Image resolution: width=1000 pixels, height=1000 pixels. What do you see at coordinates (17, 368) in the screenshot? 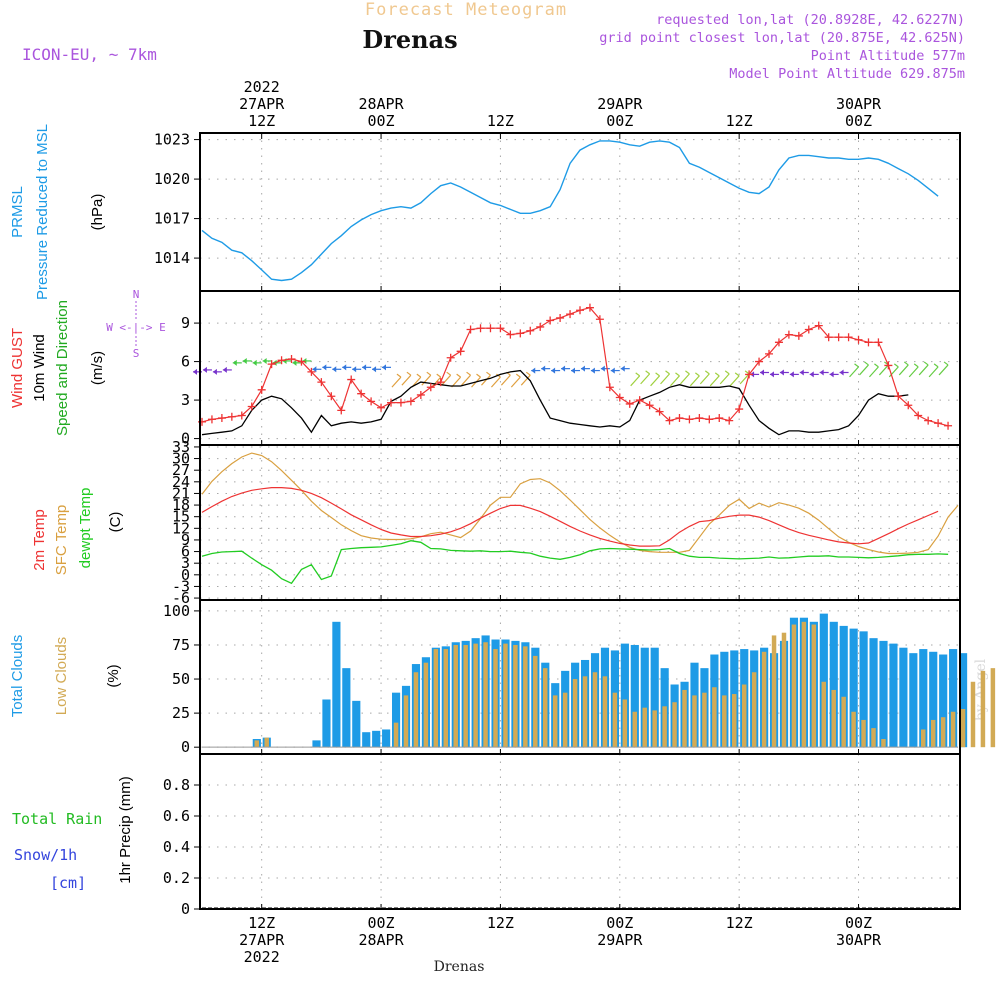
I see `y-label-wind-gust: Wind GUST` at bounding box center [17, 368].